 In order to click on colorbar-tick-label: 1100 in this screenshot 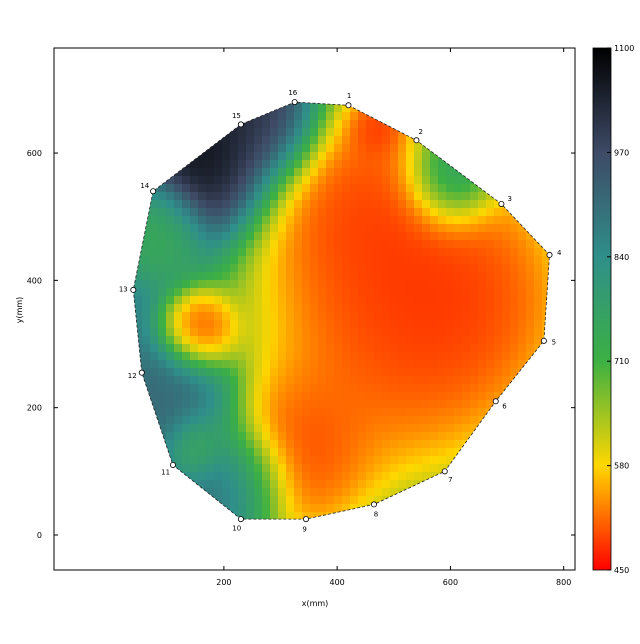, I will do `click(624, 48)`.